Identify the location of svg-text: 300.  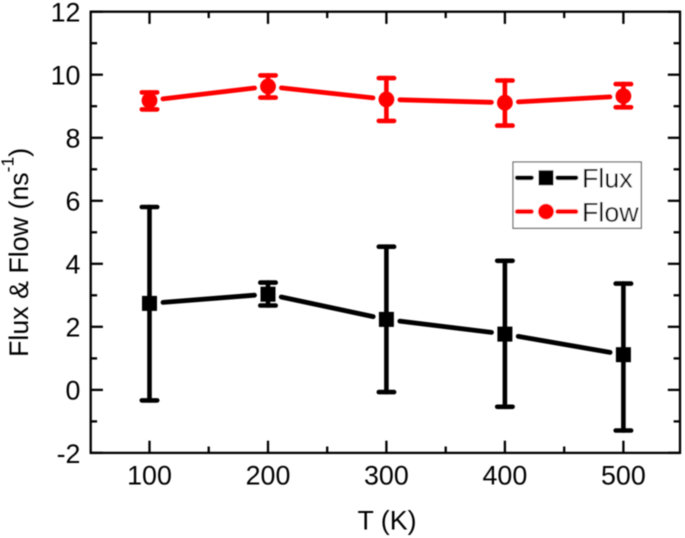
(386, 476).